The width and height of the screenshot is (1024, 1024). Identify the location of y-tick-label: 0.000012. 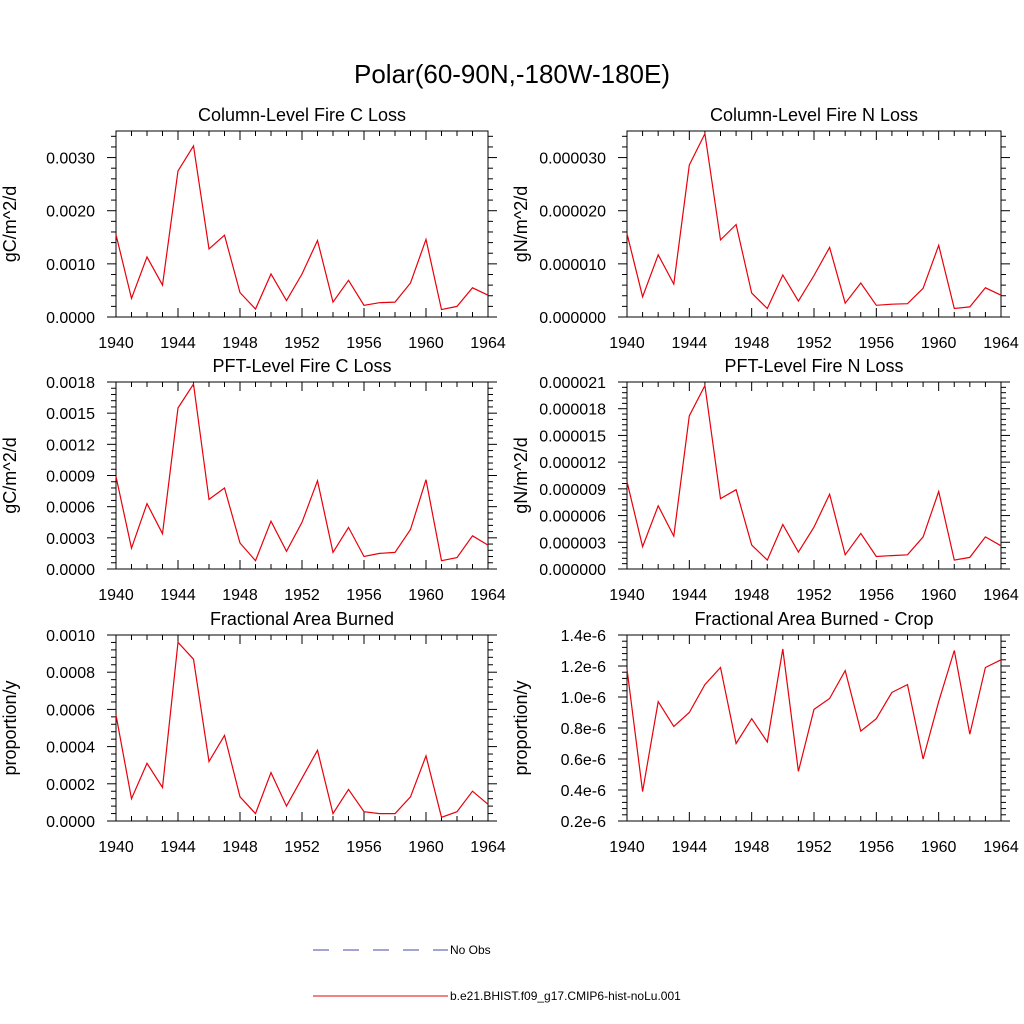
(572, 463).